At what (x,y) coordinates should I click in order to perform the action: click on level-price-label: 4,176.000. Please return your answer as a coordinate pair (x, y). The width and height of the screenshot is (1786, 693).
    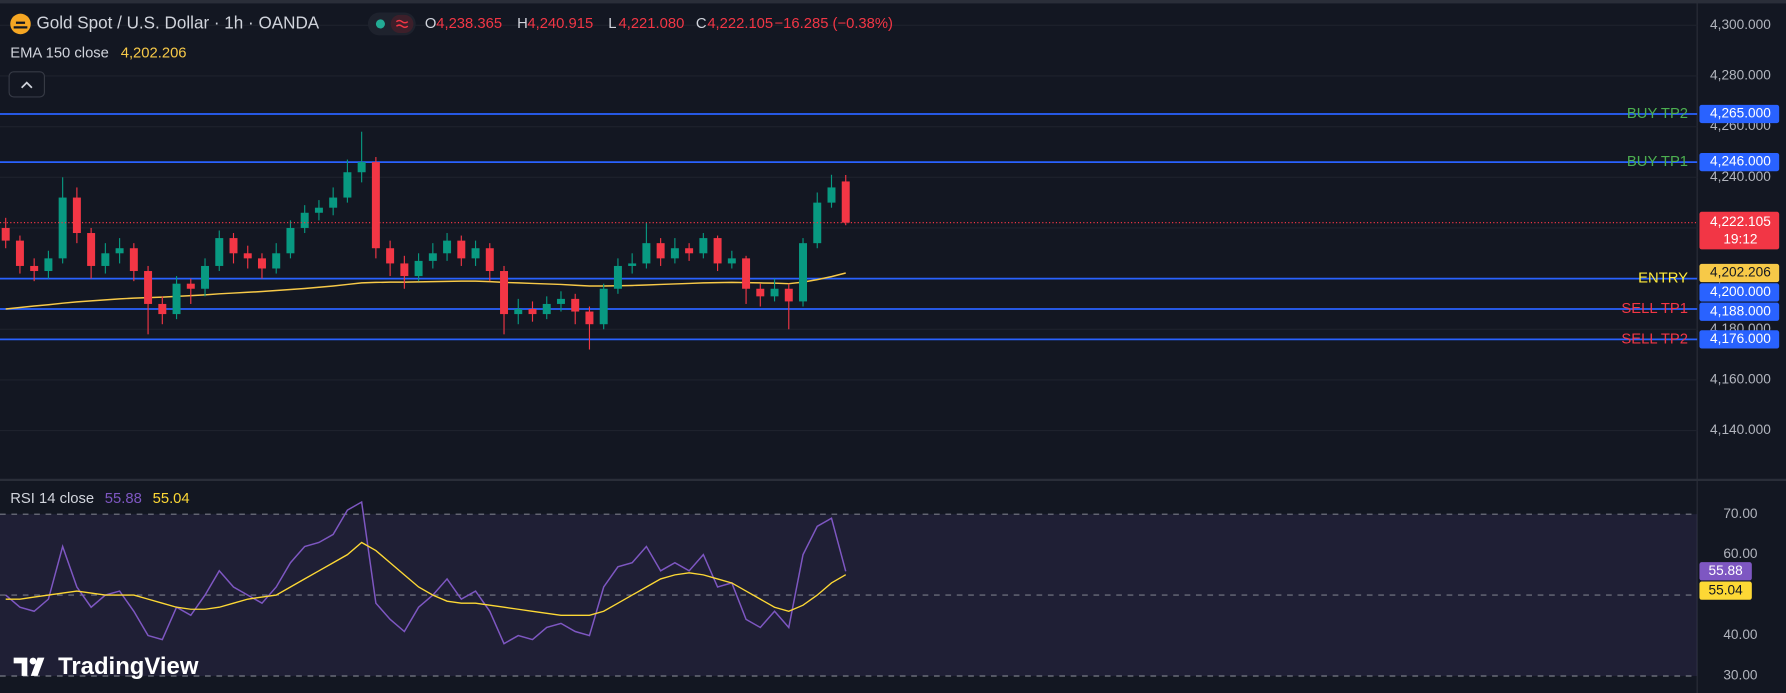
    Looking at the image, I should click on (1740, 338).